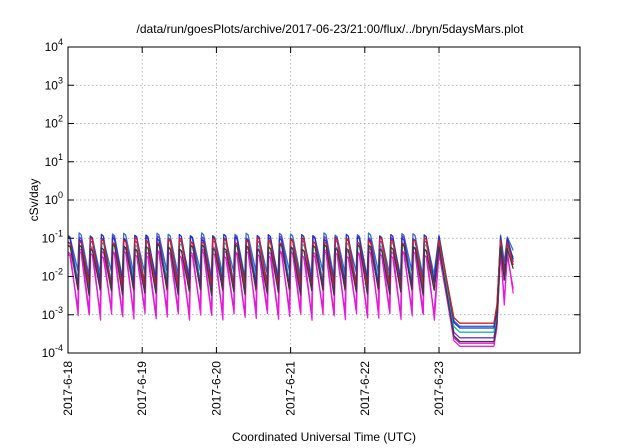 This screenshot has width=640, height=448. I want to click on x-tick-label: 2017-6-22, so click(365, 388).